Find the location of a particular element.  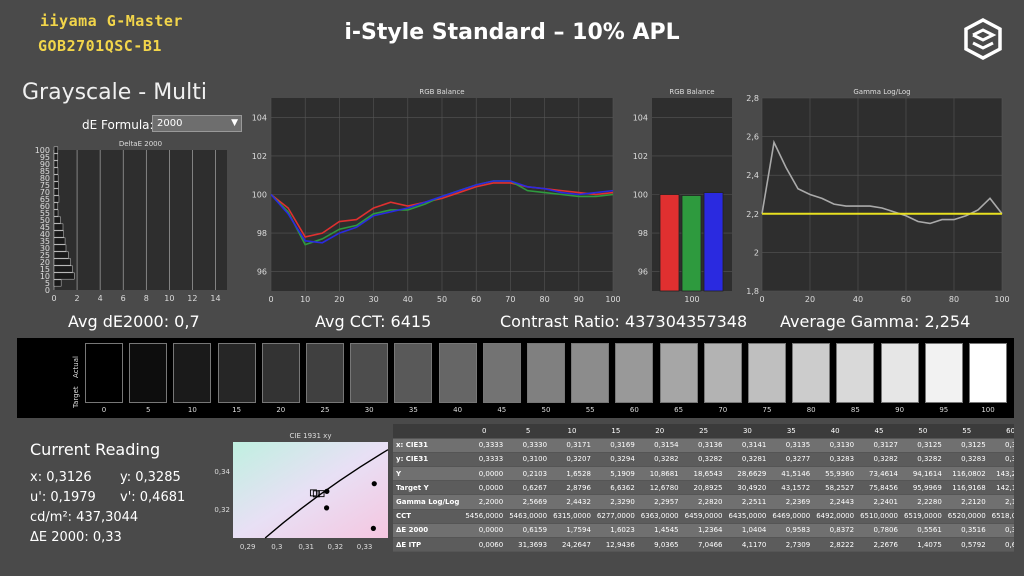

x-tick-label: 8 is located at coordinates (146, 298).